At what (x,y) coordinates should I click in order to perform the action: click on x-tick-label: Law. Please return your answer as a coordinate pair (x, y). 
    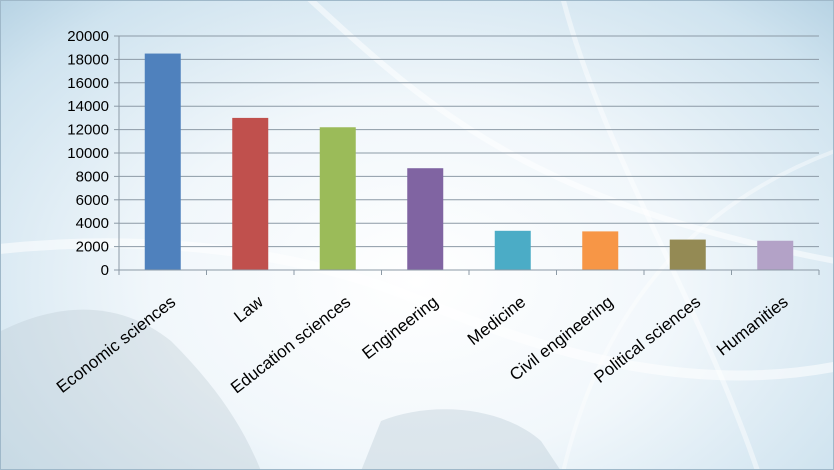
    Looking at the image, I should click on (248, 309).